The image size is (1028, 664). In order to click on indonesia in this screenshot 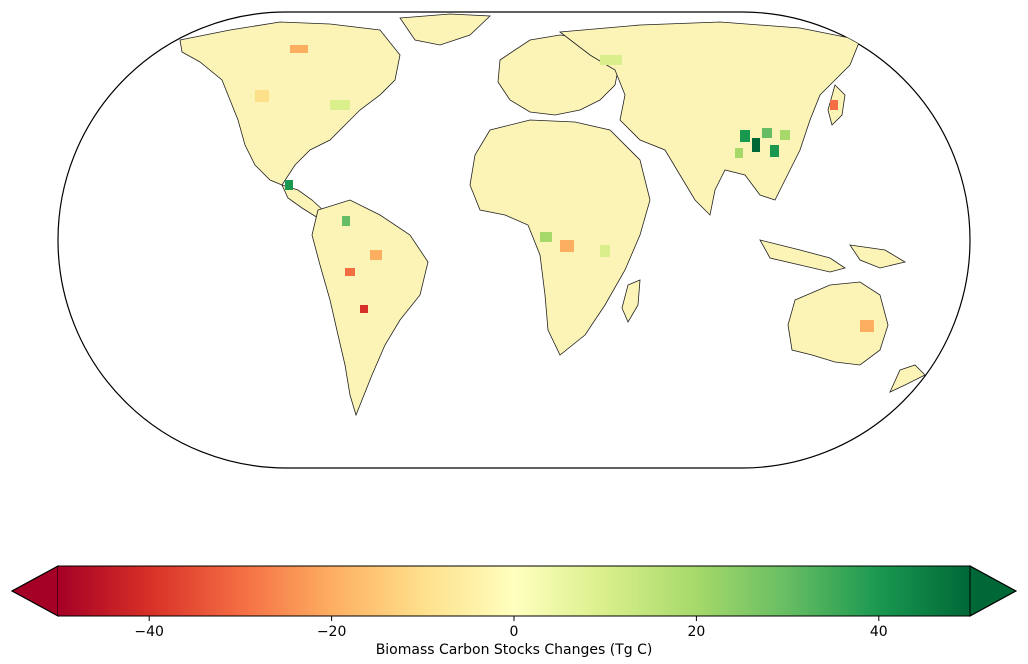, I will do `click(802, 256)`.